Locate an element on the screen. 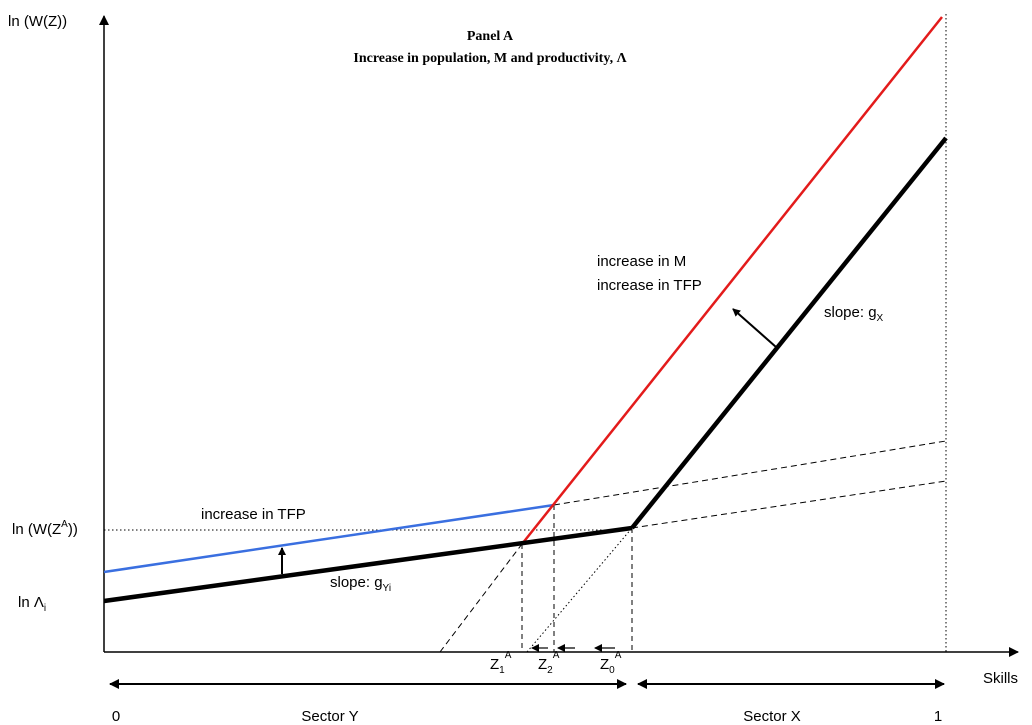  threshold-wage-label: ln (W(ZA)) is located at coordinates (45, 528).